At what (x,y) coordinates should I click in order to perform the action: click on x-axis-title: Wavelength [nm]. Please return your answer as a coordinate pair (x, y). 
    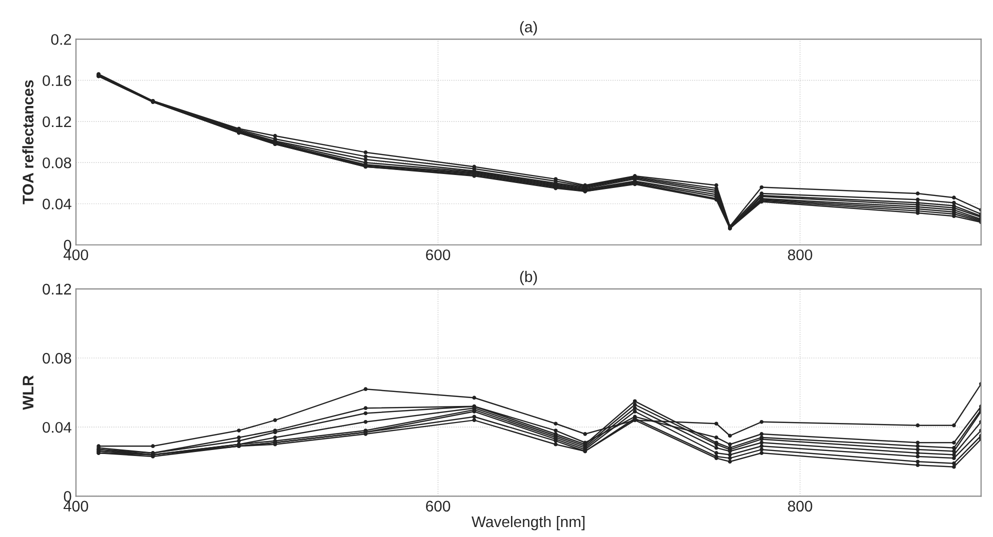
    Looking at the image, I should click on (528, 523).